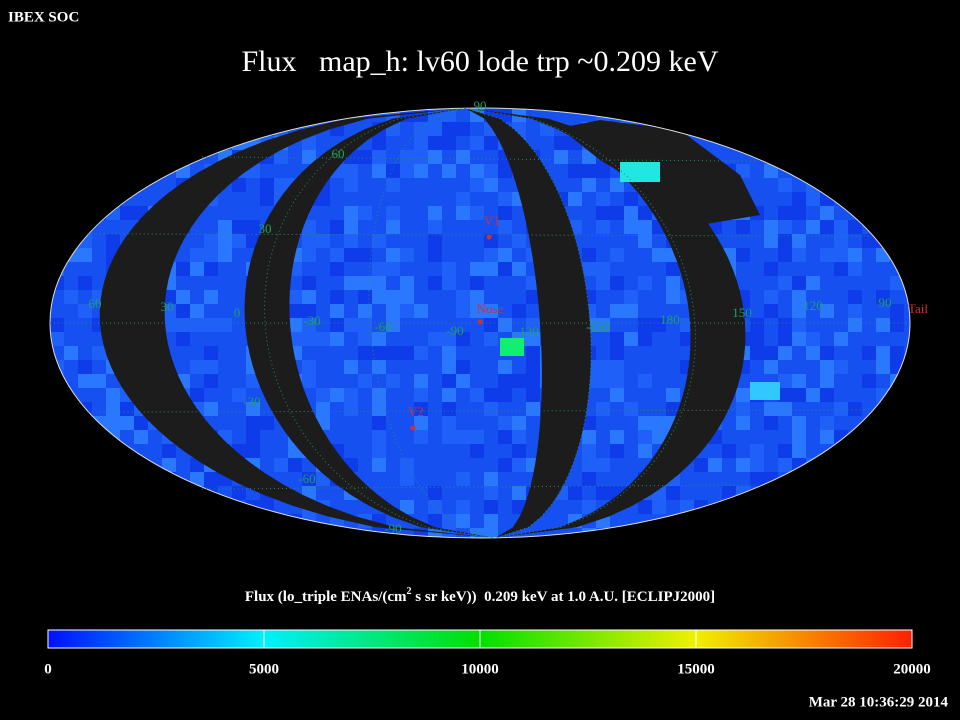 The height and width of the screenshot is (720, 960). I want to click on title: Flux map_h: lv60 lode trp ~0.209 keV, so click(479, 61).